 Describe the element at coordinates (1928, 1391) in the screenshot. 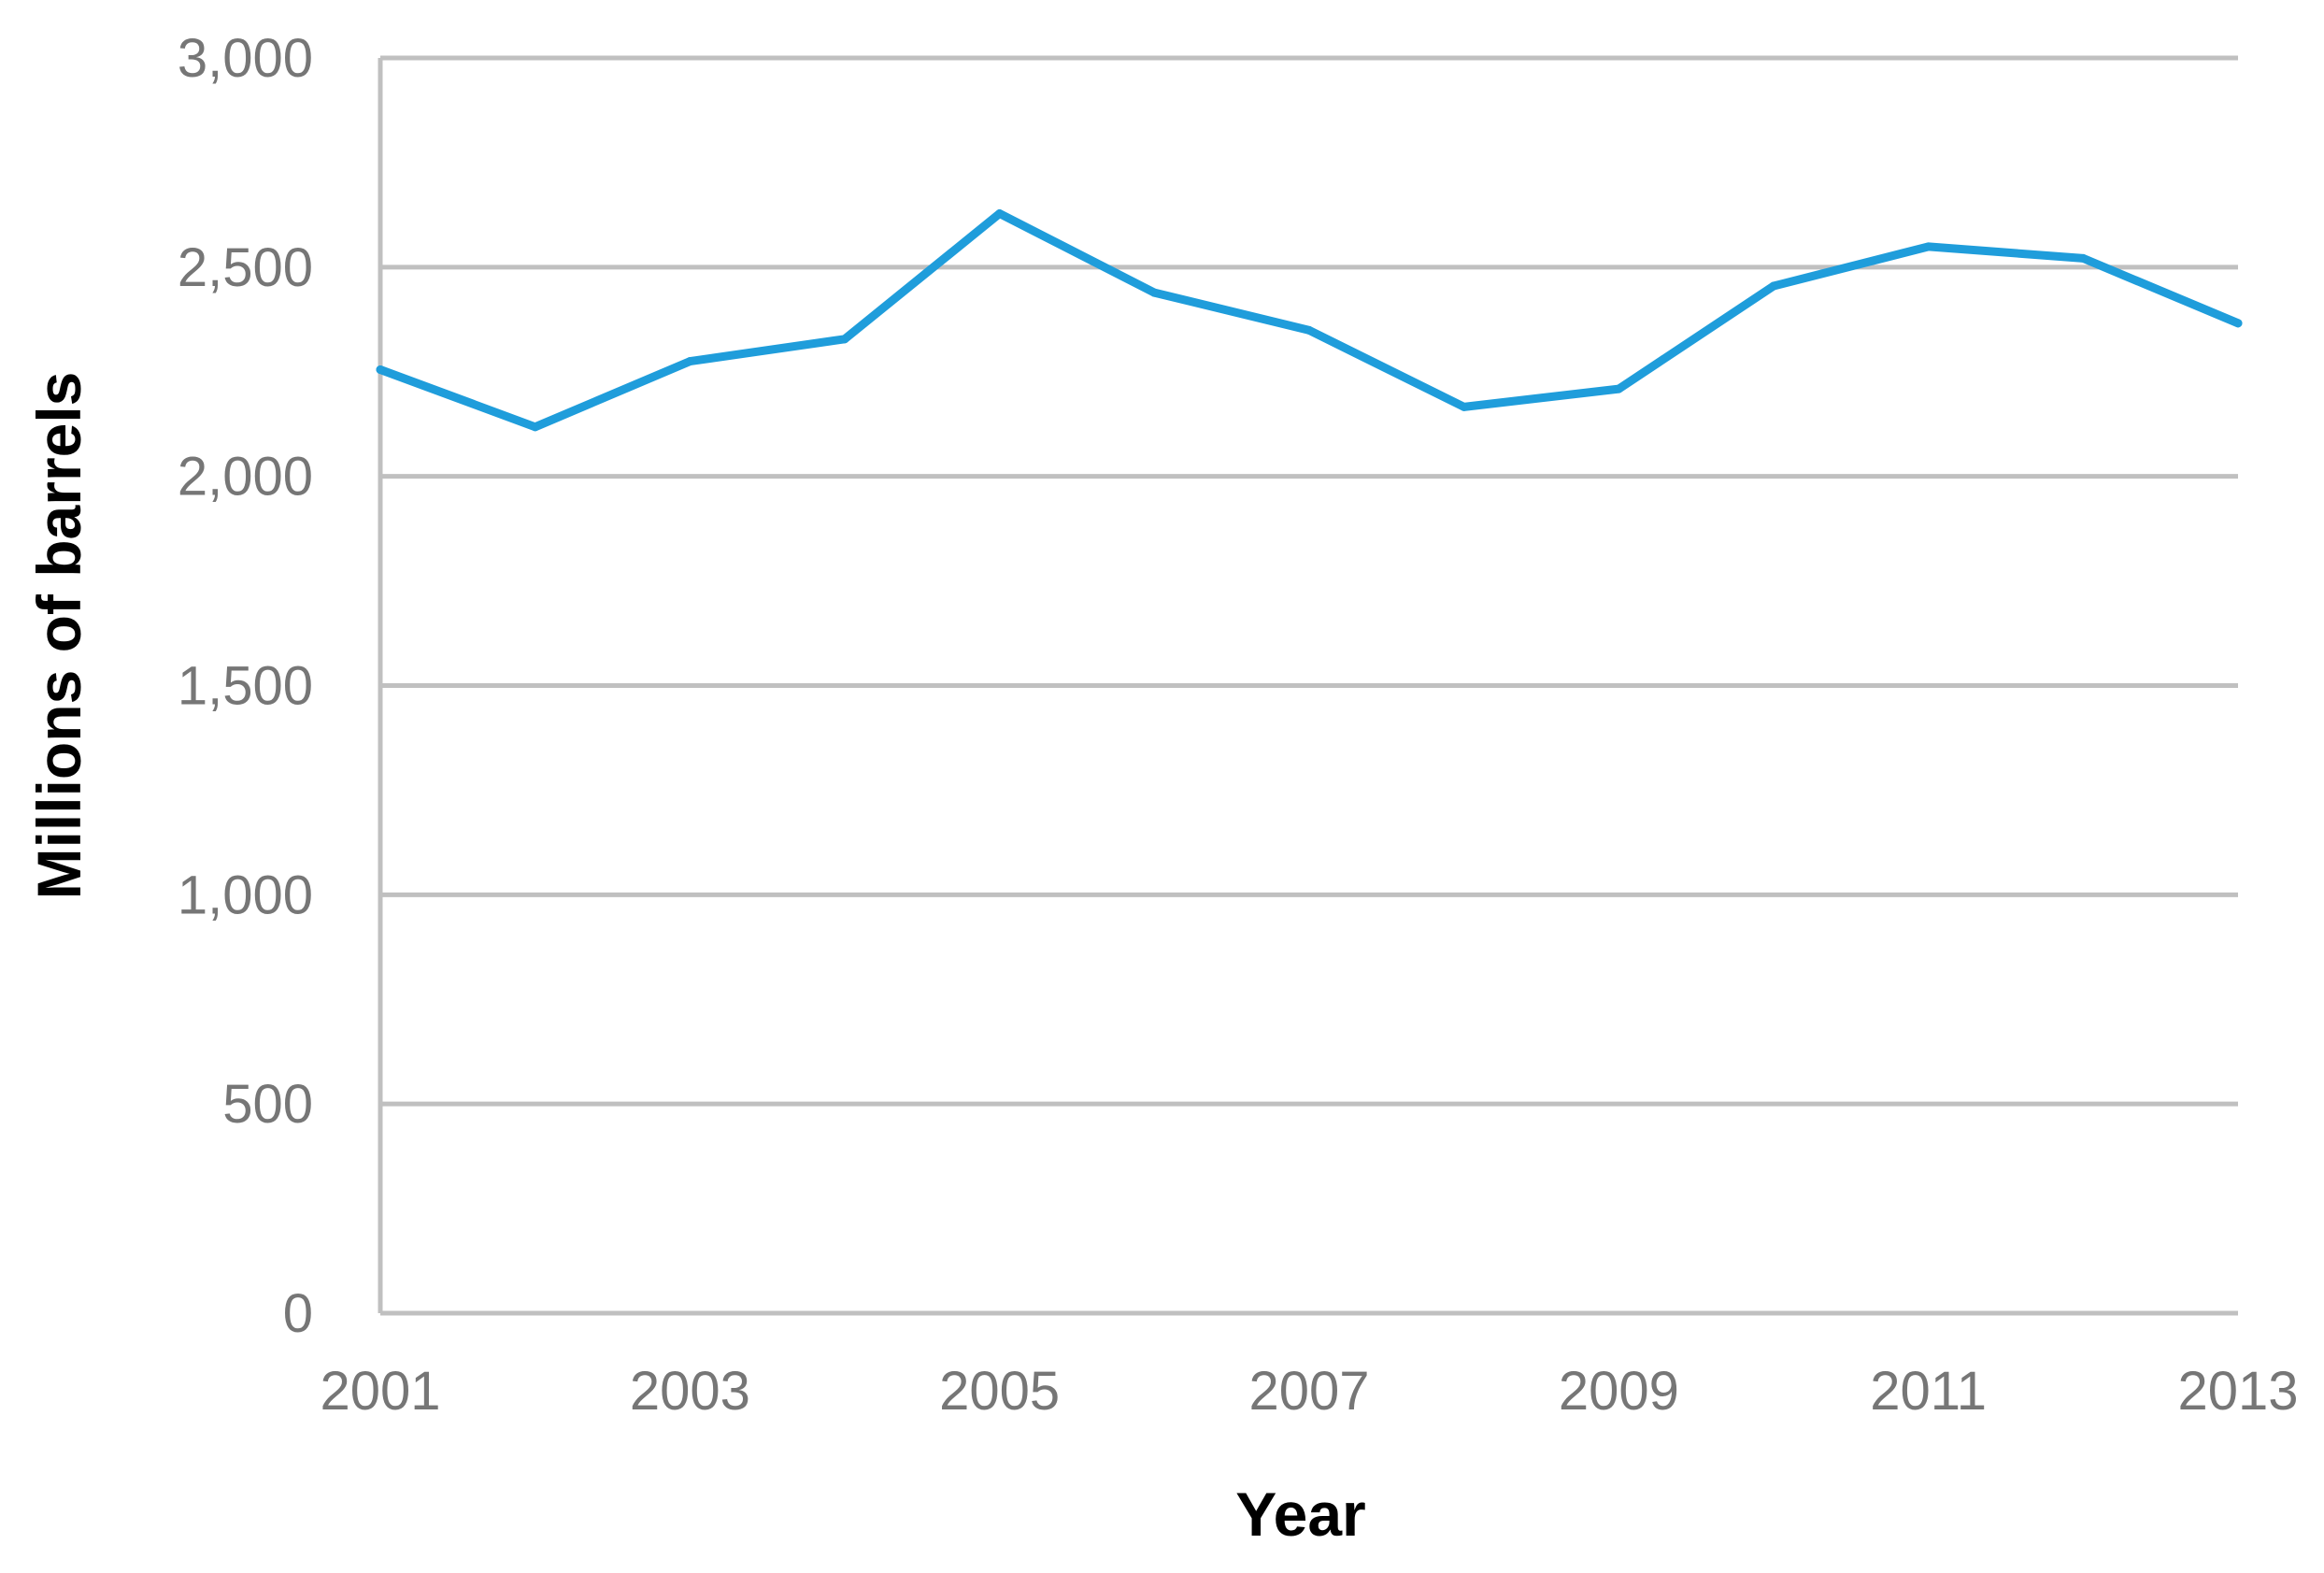

I see `x-tick-label: 2011` at that location.